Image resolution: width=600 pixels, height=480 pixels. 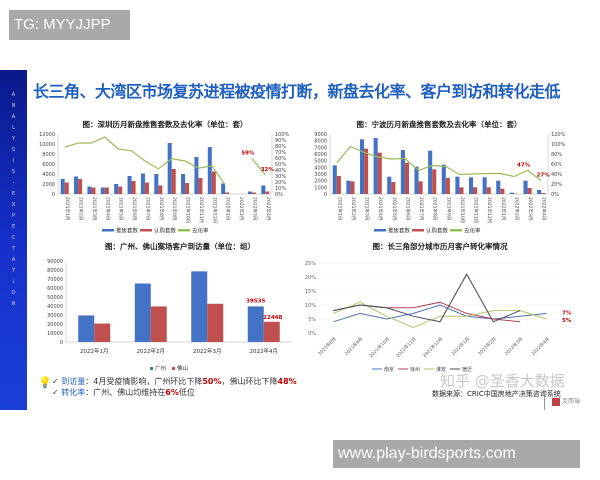 What do you see at coordinates (94, 208) in the screenshot?
I see `svg-text: 2021年3月` at bounding box center [94, 208].